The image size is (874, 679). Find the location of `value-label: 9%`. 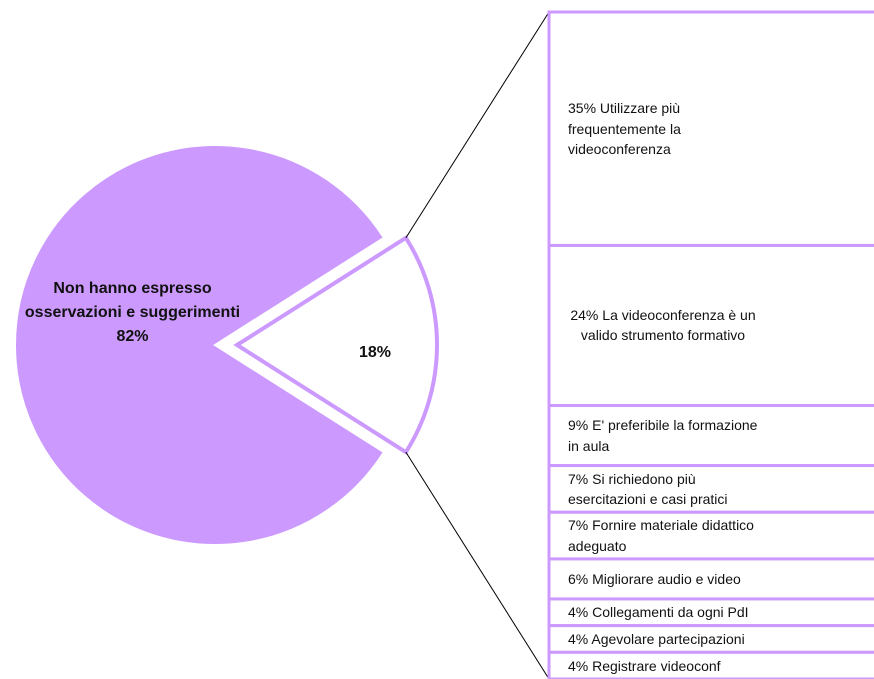

value-label: 9% is located at coordinates (578, 425).